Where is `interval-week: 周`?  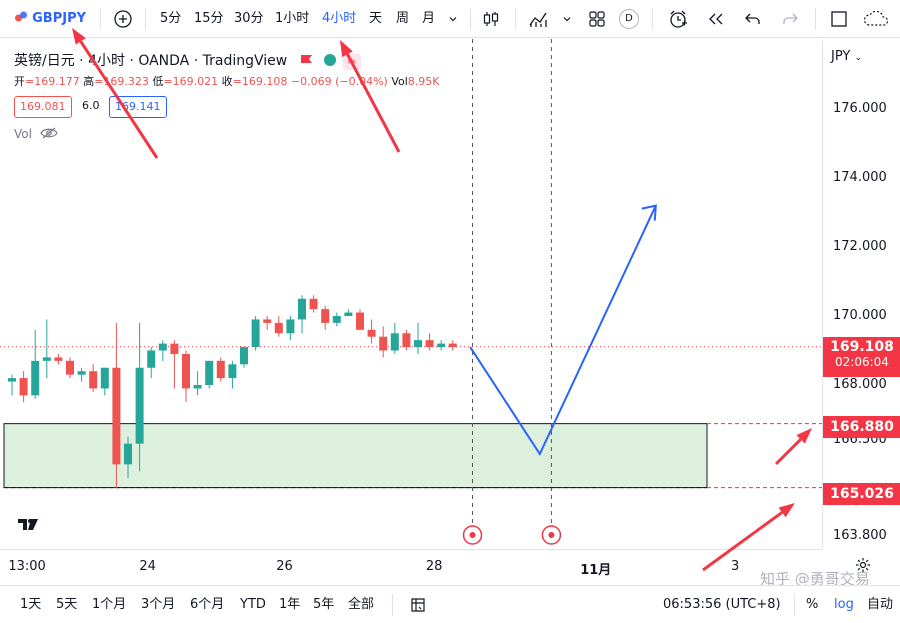 interval-week: 周 is located at coordinates (403, 18).